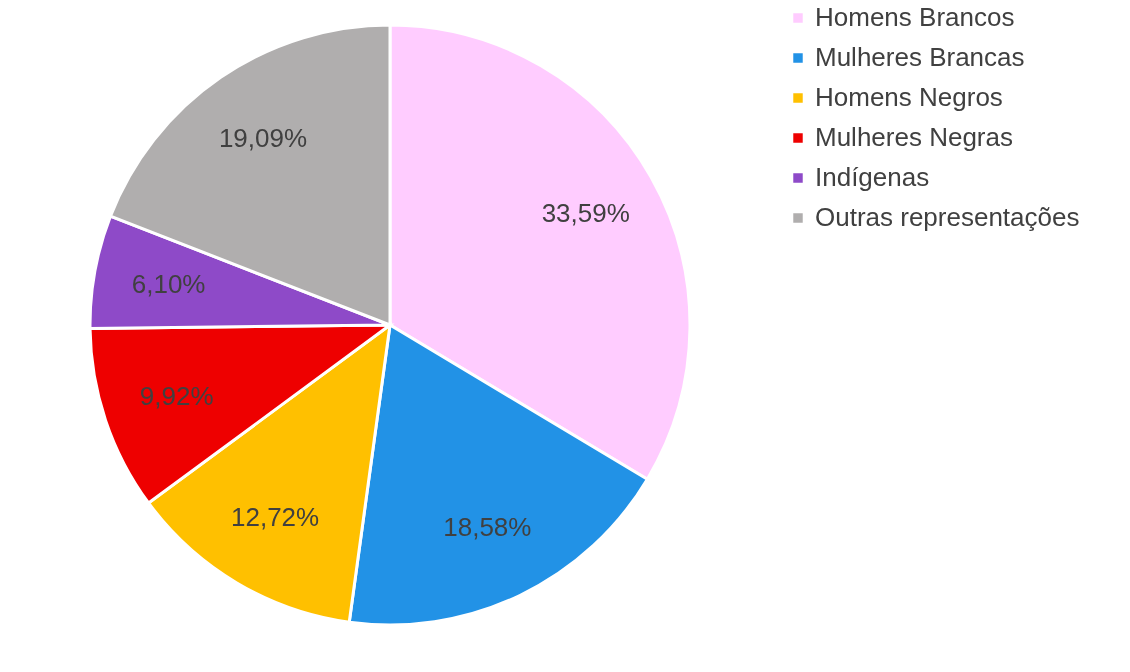  Describe the element at coordinates (947, 217) in the screenshot. I see `legend-label: Outras representações` at that location.